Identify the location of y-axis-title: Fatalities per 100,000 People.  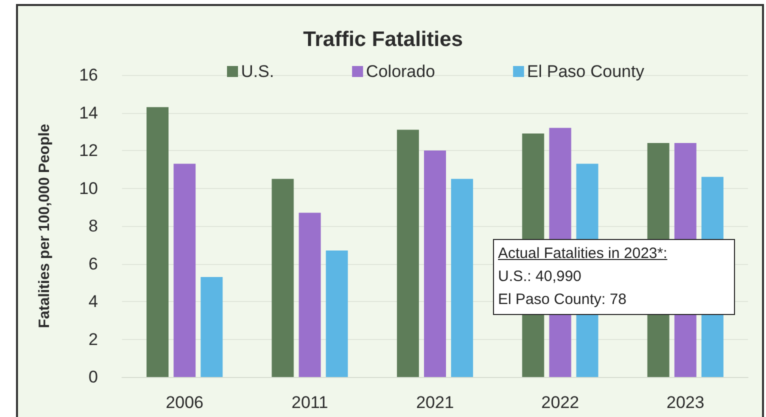
(44, 226).